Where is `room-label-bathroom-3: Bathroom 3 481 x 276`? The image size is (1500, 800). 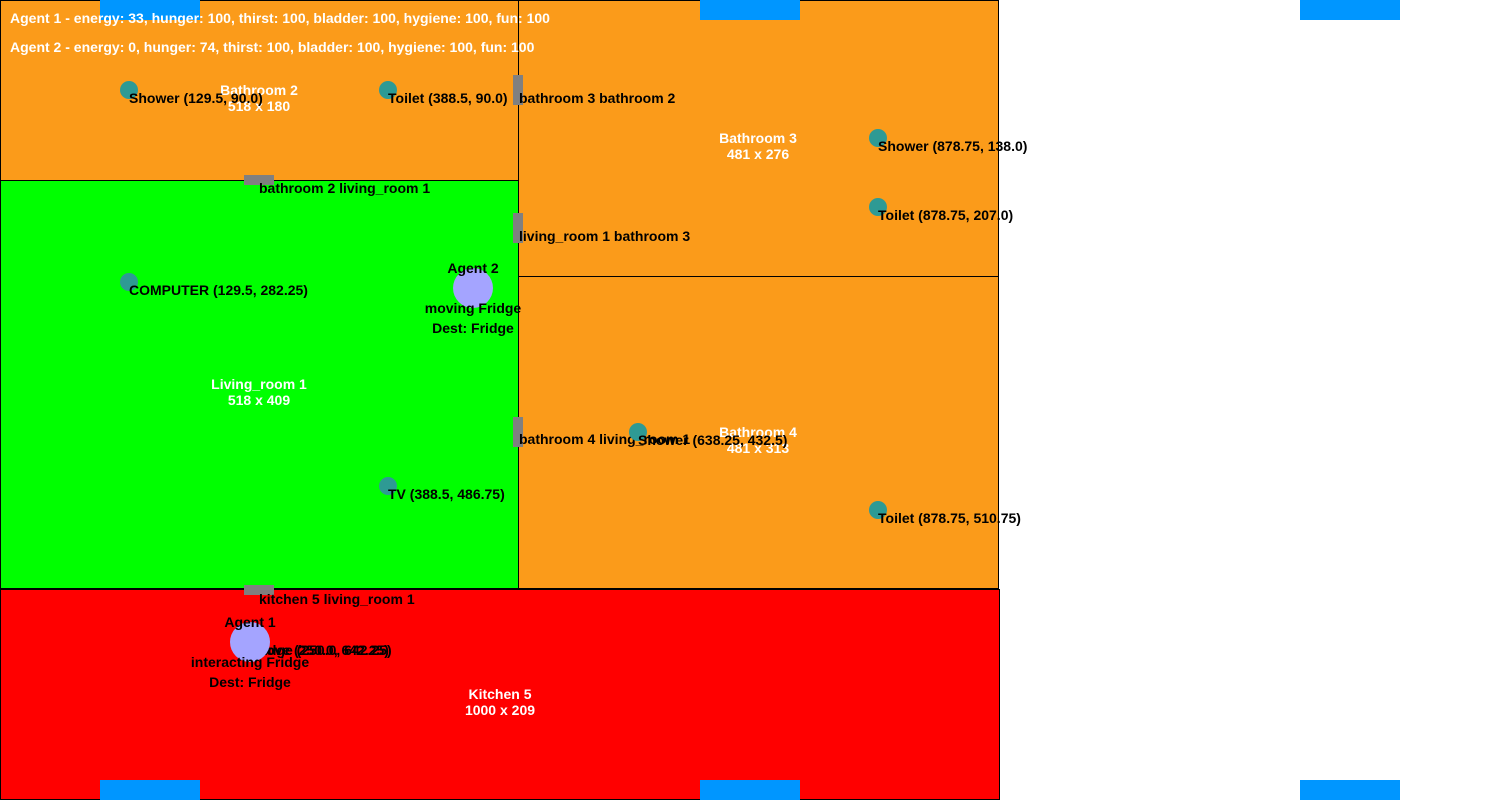
room-label-bathroom-3: Bathroom 3 481 x 276 is located at coordinates (758, 146).